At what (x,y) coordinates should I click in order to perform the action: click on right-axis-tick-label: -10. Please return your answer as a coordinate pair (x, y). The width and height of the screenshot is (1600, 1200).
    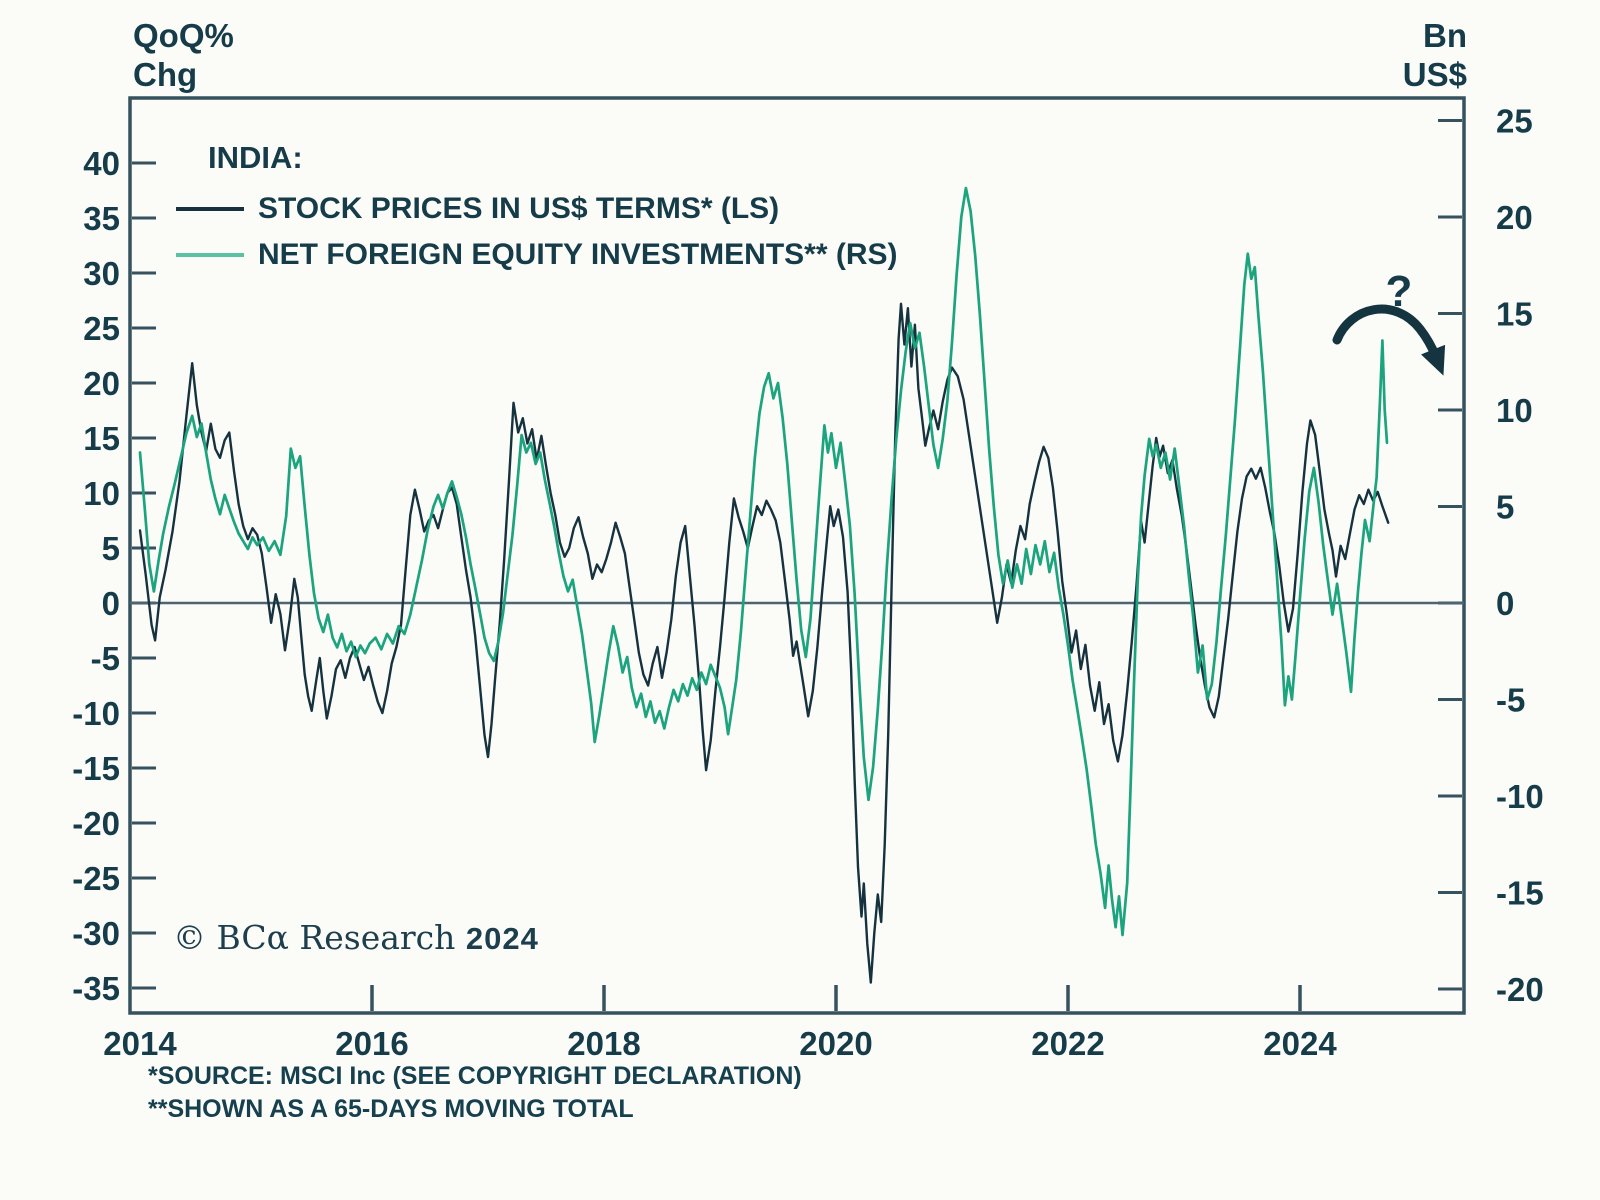
    Looking at the image, I should click on (1520, 796).